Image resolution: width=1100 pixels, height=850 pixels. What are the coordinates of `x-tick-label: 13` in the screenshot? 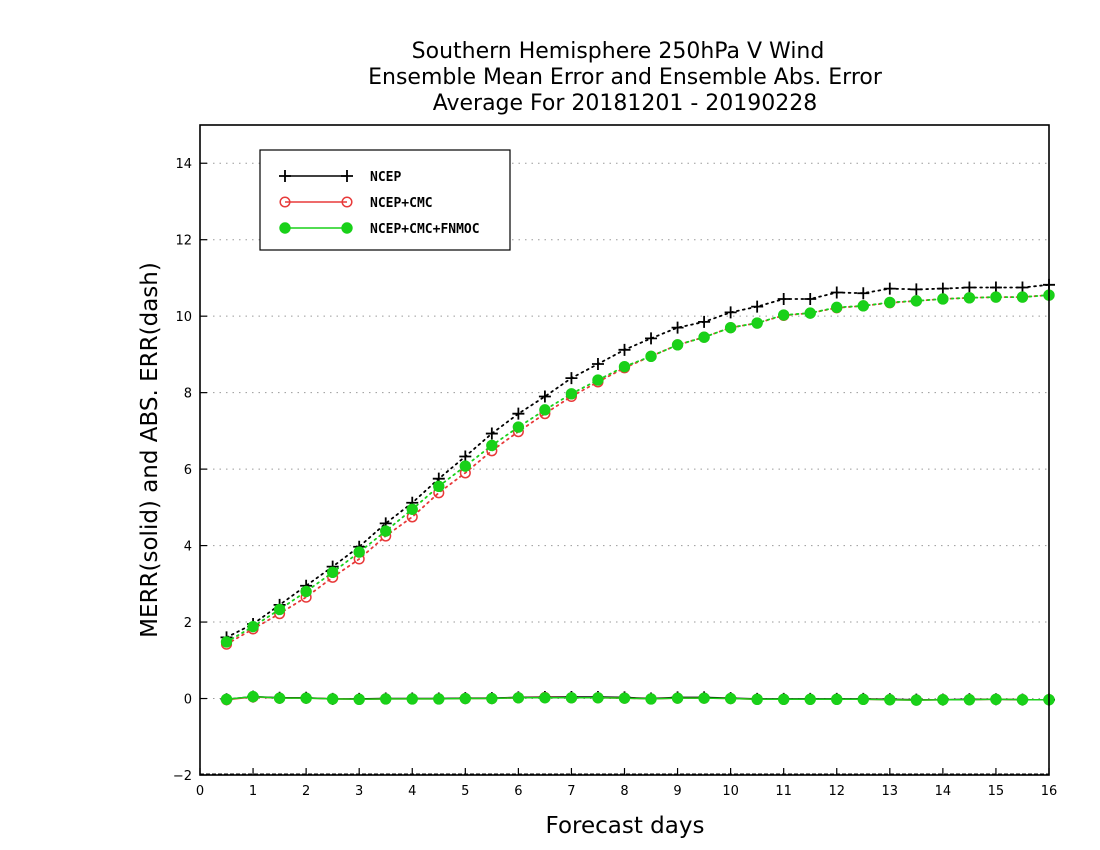 It's located at (890, 791).